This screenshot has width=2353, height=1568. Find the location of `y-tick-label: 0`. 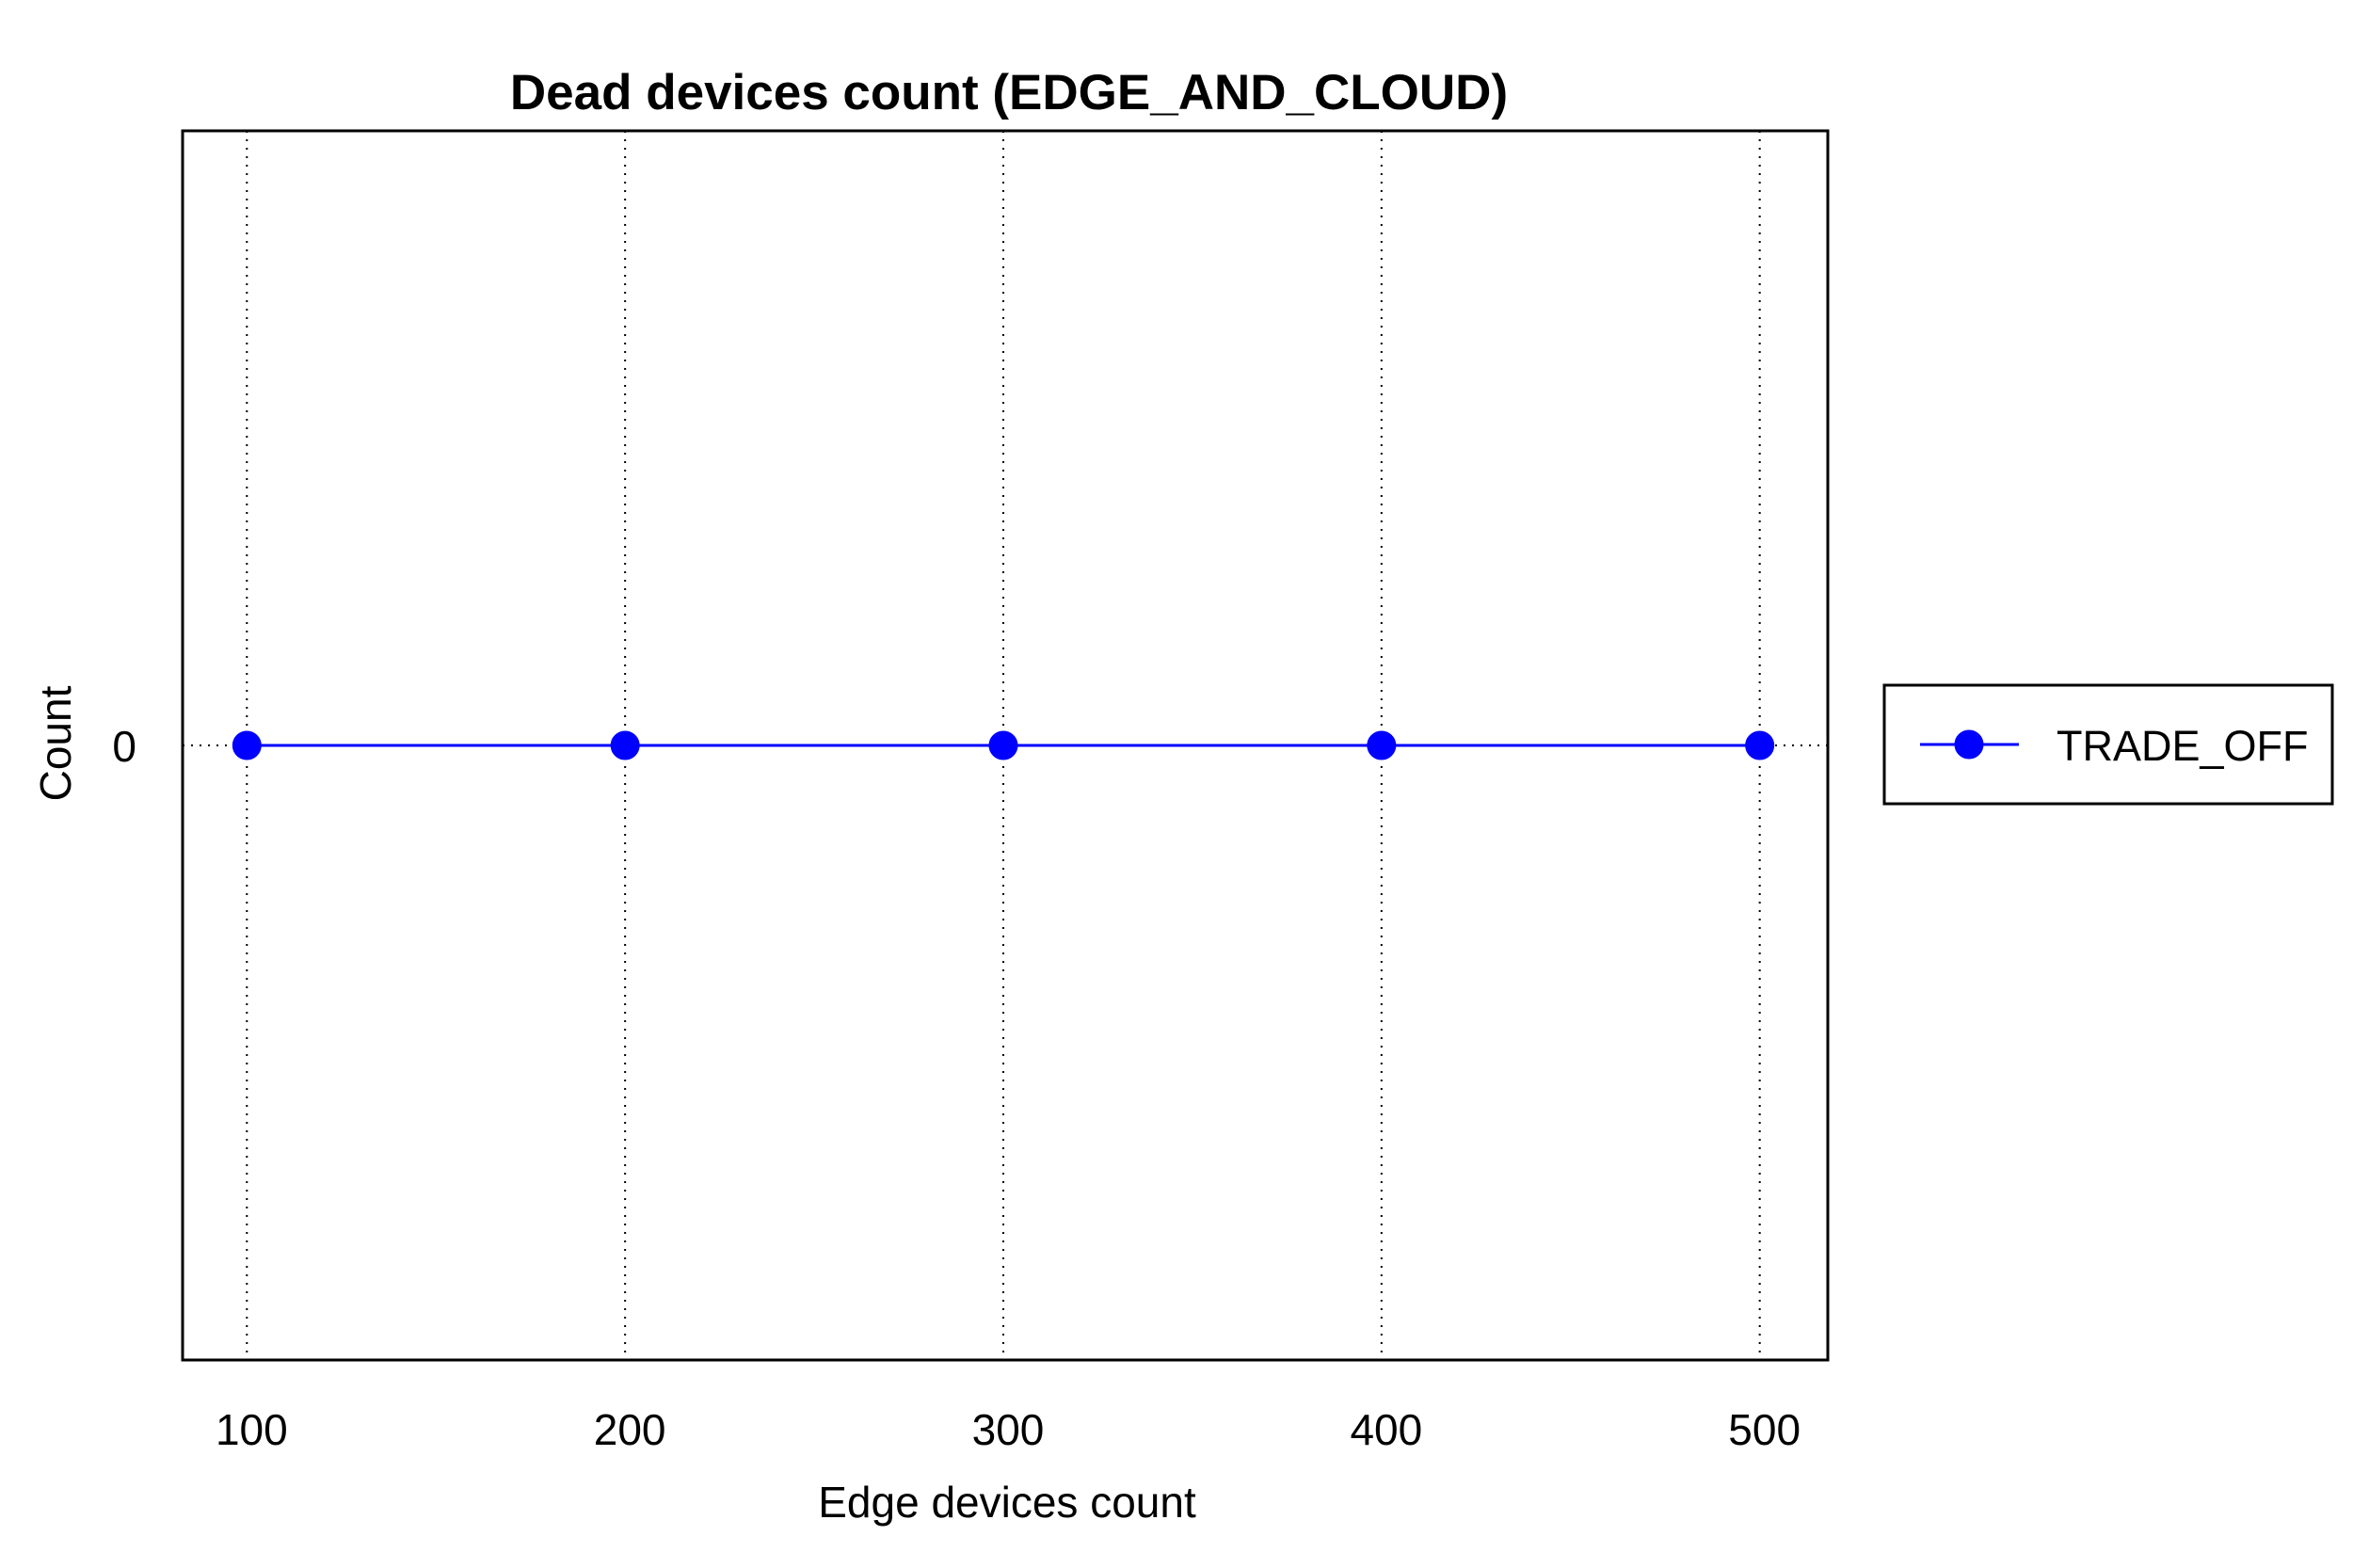

y-tick-label: 0 is located at coordinates (124, 746).